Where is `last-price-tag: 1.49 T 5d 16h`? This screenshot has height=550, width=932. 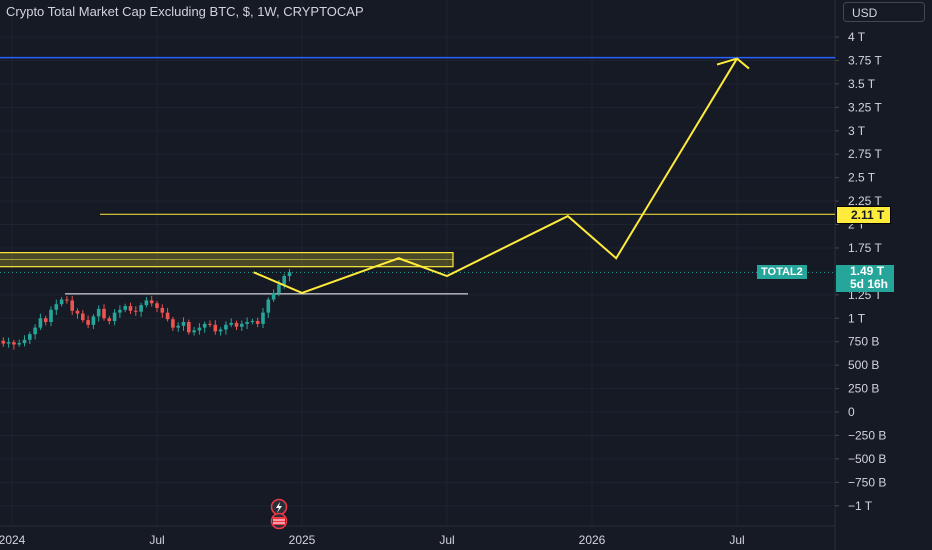
last-price-tag: 1.49 T 5d 16h is located at coordinates (865, 279).